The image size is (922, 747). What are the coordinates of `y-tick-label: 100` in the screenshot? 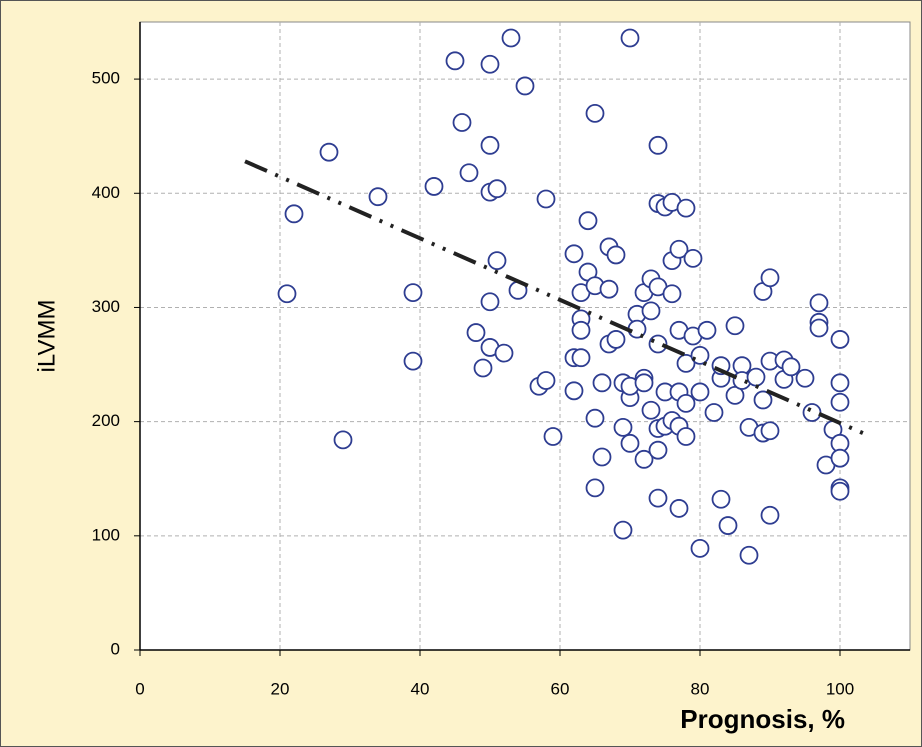 It's located at (106, 534).